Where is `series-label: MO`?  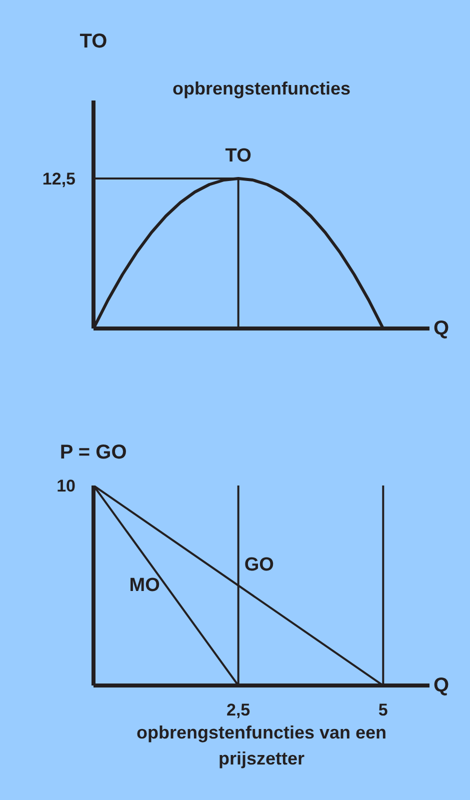 series-label: MO is located at coordinates (144, 585).